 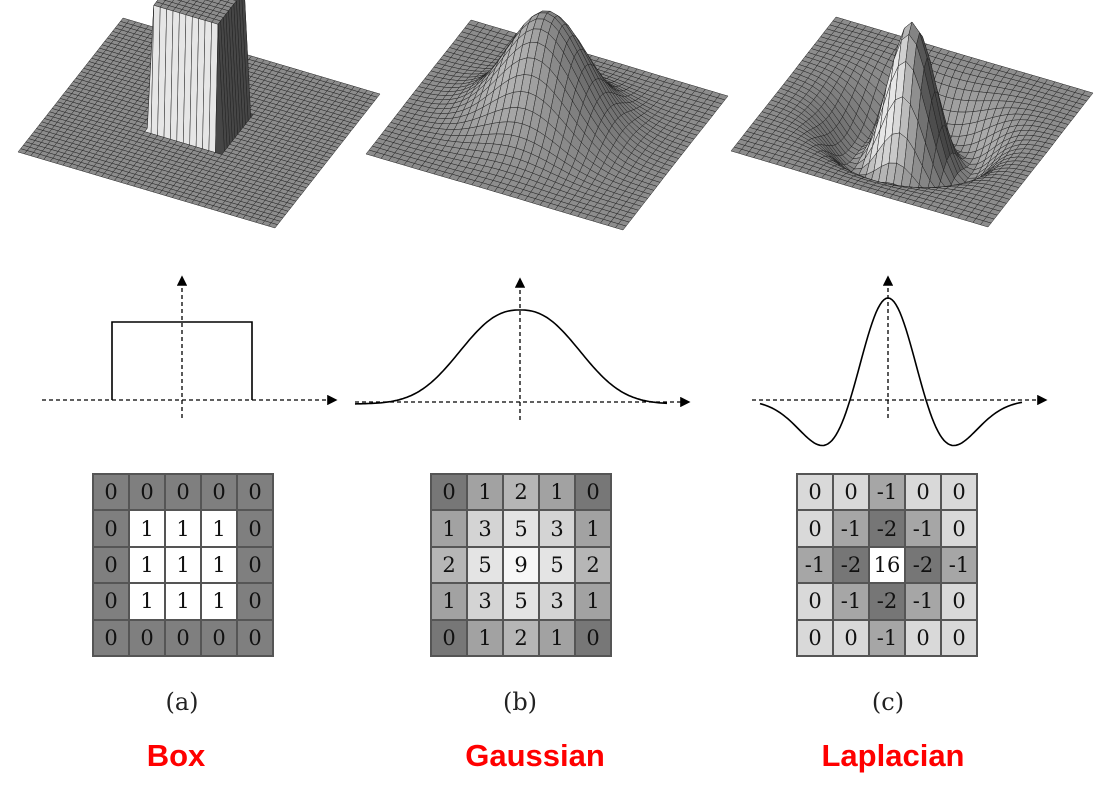 I want to click on filter-name-label: Box, so click(x=176, y=755).